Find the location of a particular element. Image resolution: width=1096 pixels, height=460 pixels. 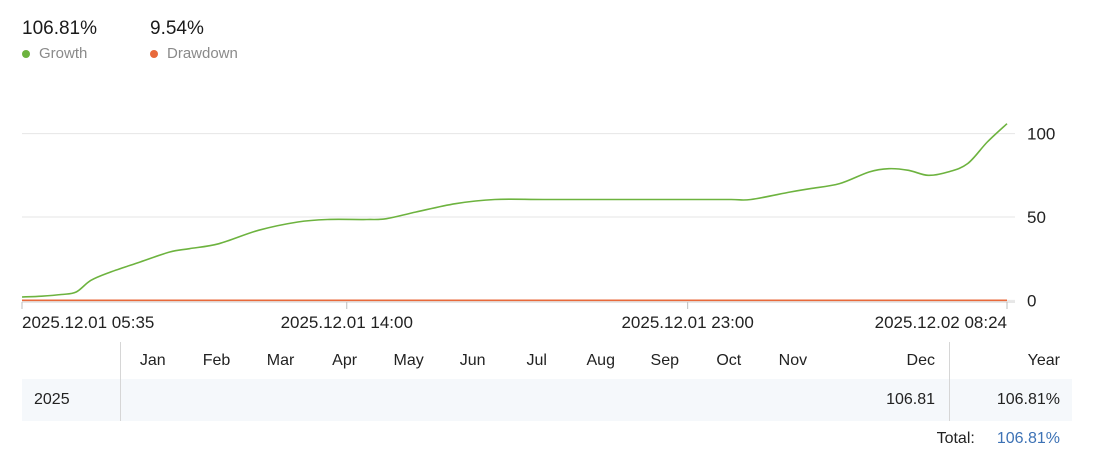

header-mar: Mar is located at coordinates (280, 360).